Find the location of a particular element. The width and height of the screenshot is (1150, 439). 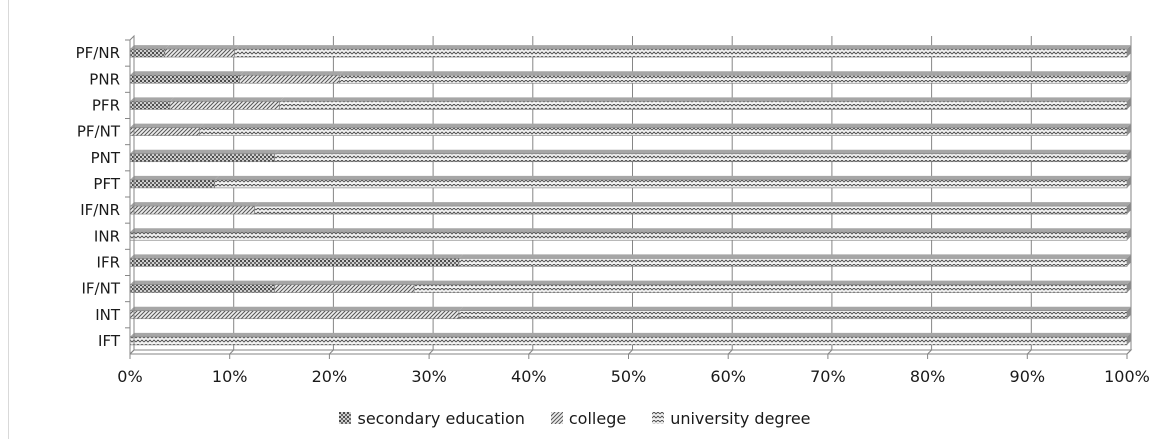

x-tick-label: 0% is located at coordinates (129, 376).